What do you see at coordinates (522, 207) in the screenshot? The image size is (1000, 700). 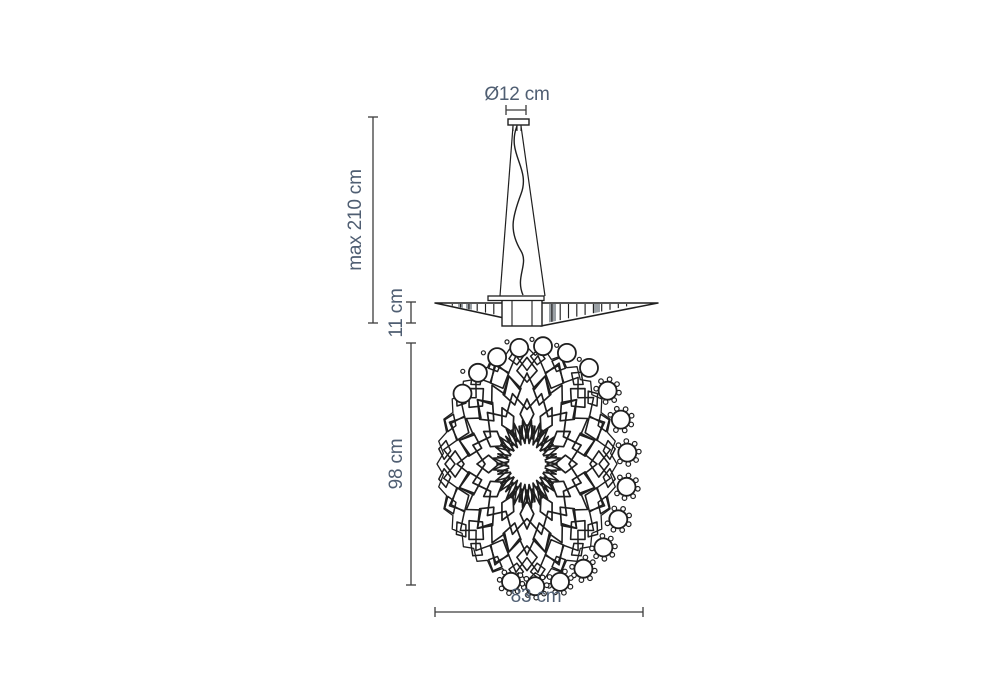 I see `suspension-group` at bounding box center [522, 207].